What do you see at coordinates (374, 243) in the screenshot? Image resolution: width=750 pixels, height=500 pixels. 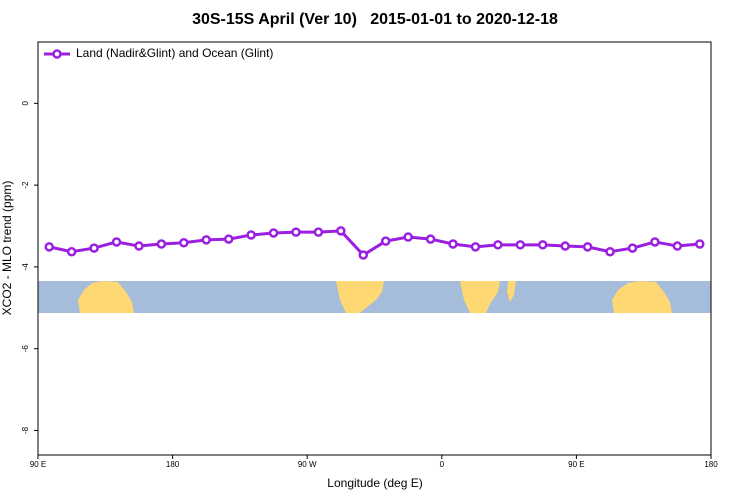 I see `series-line` at bounding box center [374, 243].